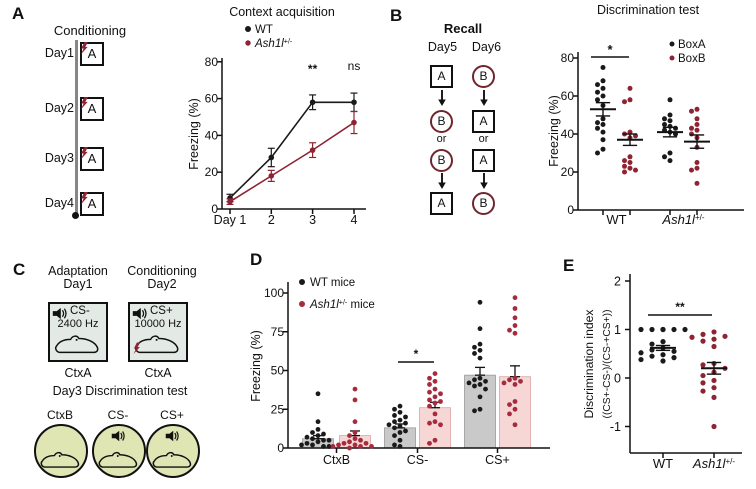 The image size is (756, 489). I want to click on down-arrow-icon, so click(442, 98).